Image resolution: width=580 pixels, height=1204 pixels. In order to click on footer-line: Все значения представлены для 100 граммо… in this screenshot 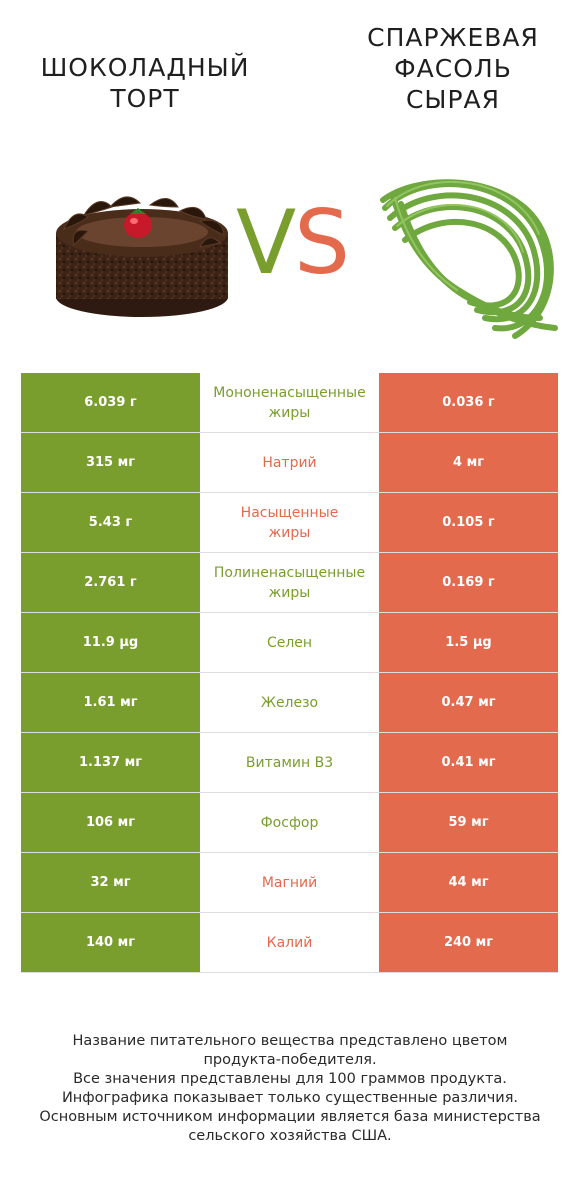, I will do `click(290, 1079)`.